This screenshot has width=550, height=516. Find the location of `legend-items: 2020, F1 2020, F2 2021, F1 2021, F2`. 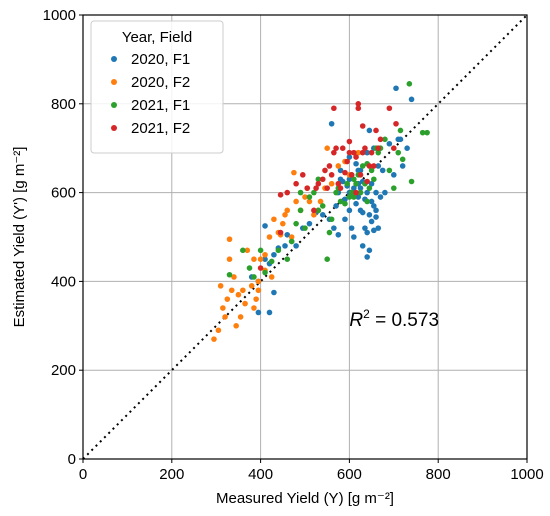

legend-items: 2020, F1 2020, F2 2021, F1 2021, F2 is located at coordinates (150, 94).